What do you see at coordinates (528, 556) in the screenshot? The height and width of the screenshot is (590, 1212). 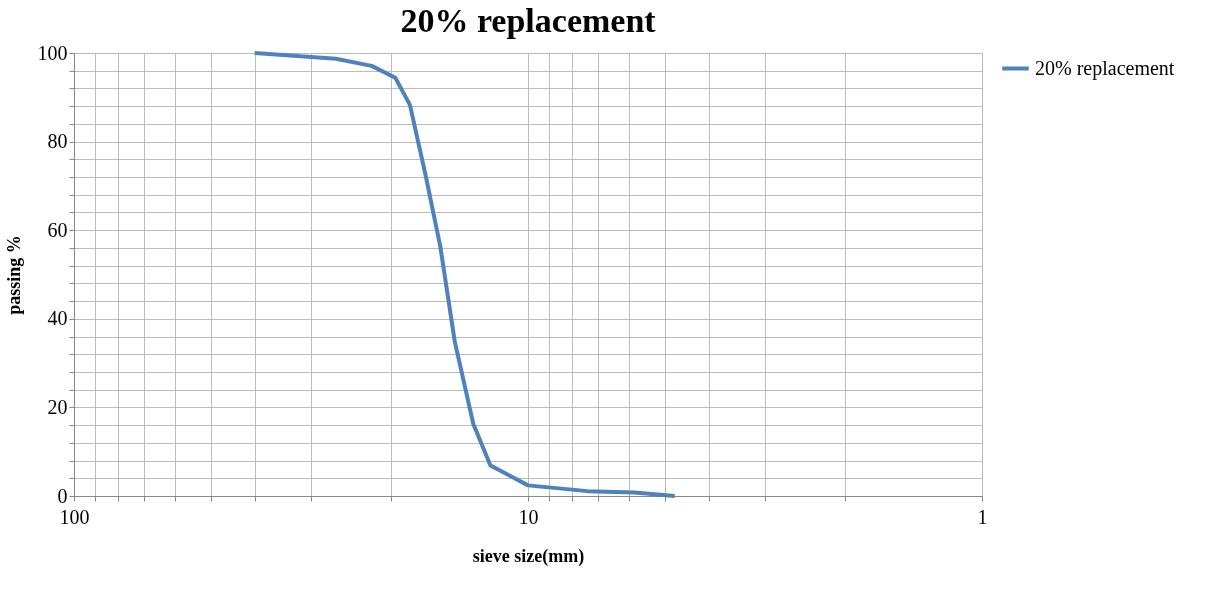 I see `x-axis-title: sieve size(mm)` at bounding box center [528, 556].